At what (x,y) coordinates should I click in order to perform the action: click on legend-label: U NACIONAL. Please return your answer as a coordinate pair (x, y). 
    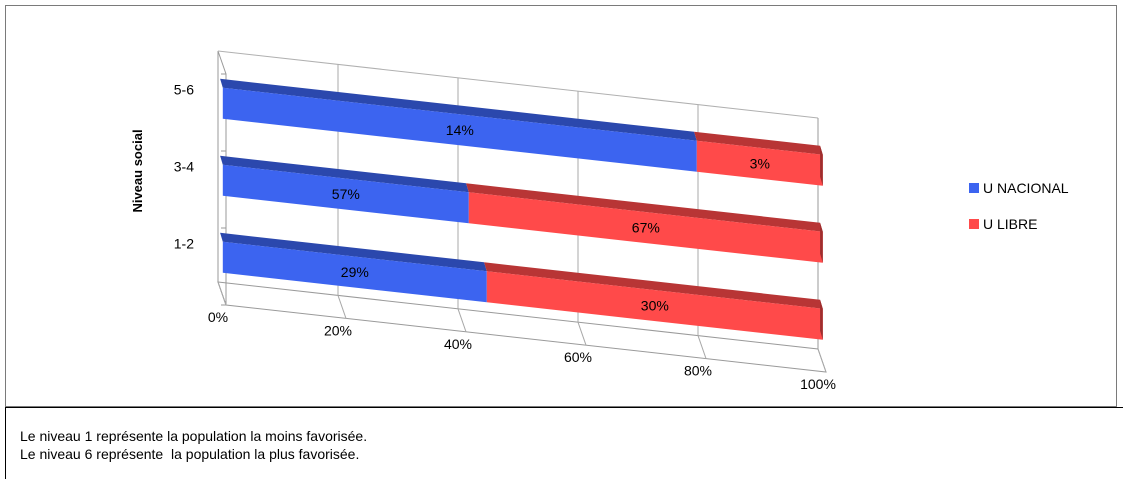
    Looking at the image, I should click on (1026, 188).